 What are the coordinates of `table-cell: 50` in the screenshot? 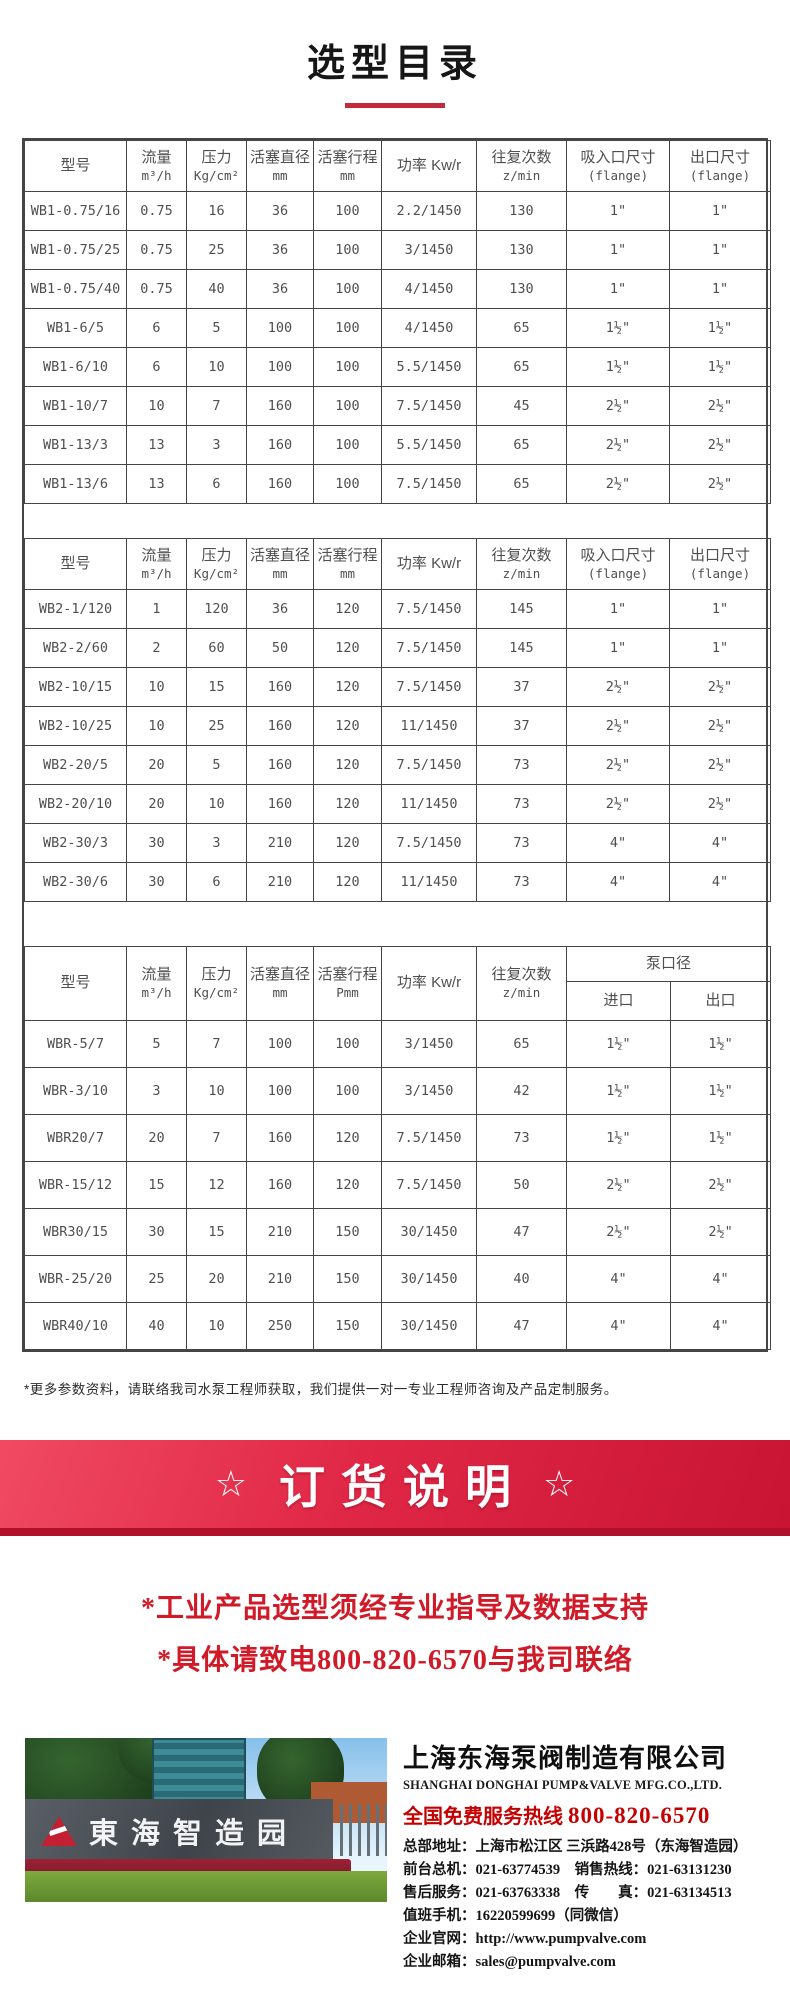 It's located at (280, 648).